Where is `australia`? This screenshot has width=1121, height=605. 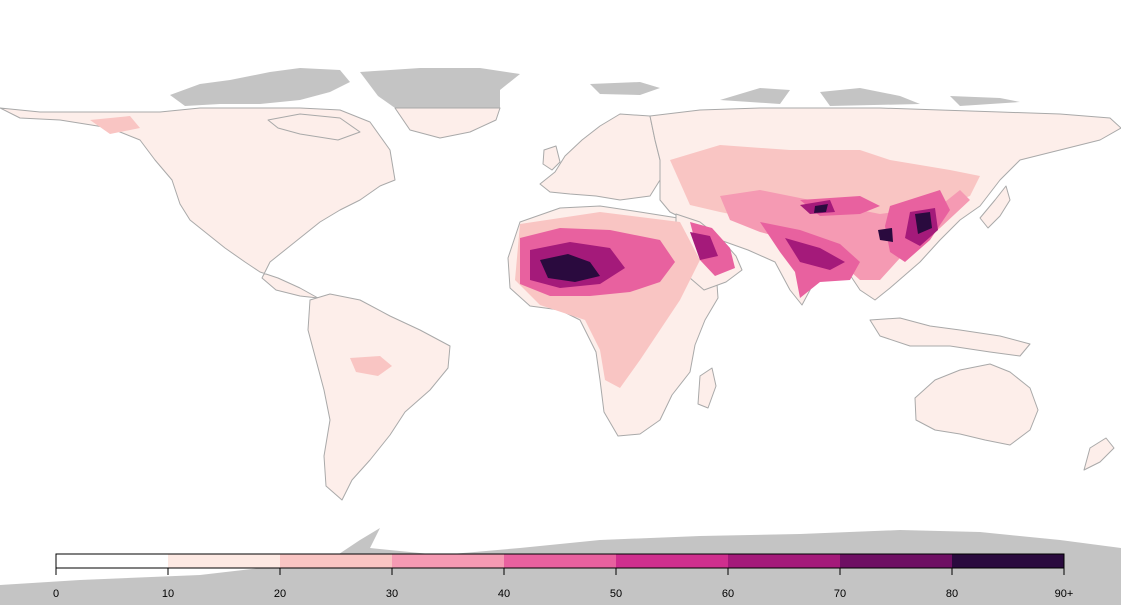
australia is located at coordinates (976, 404).